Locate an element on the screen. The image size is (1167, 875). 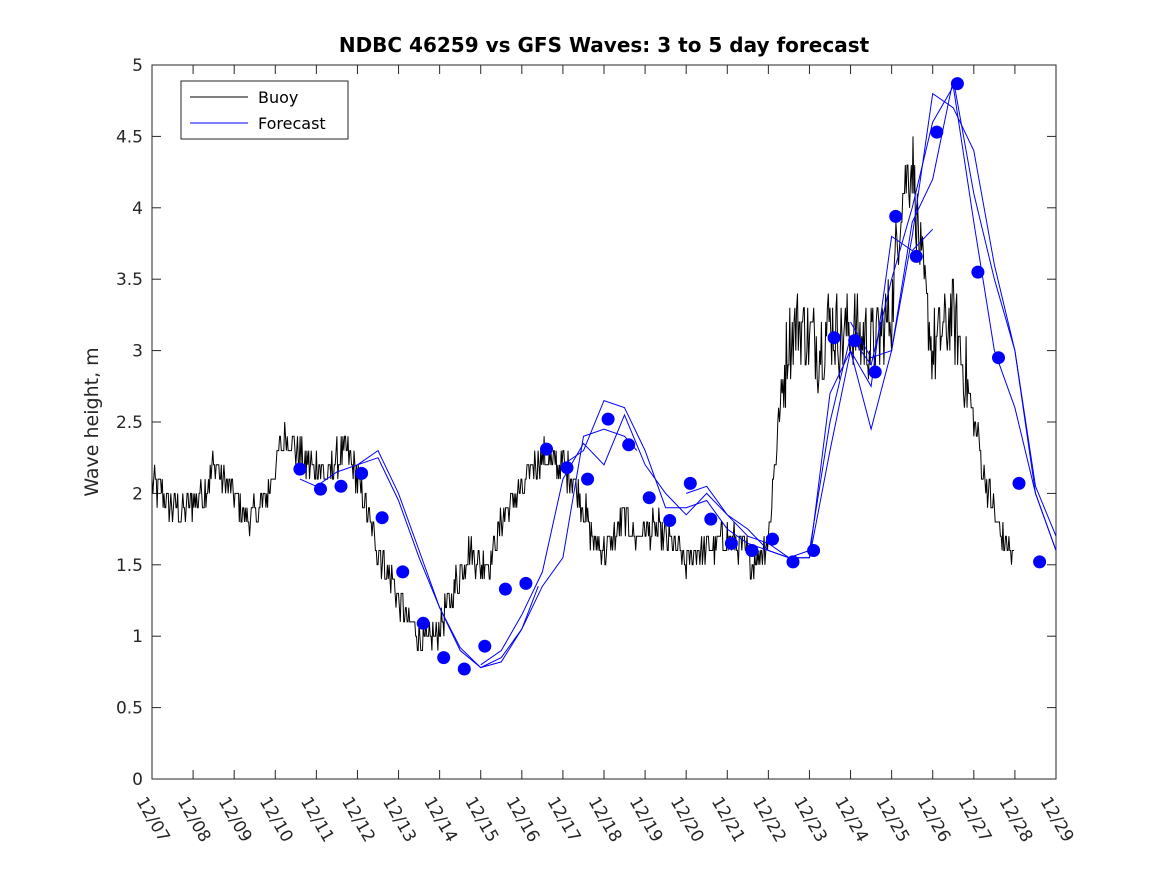
y-tick-label: 0.5 is located at coordinates (129, 709).